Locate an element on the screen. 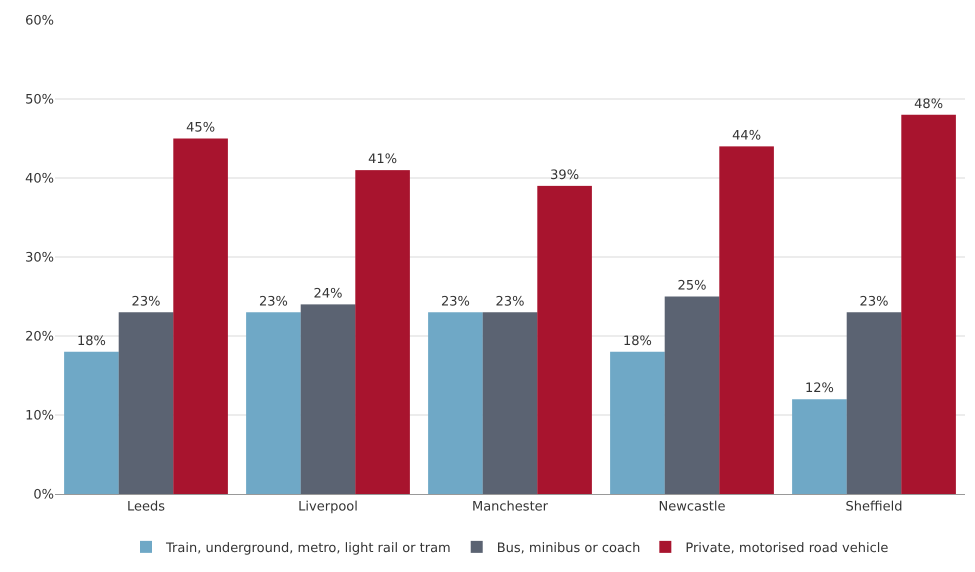 The width and height of the screenshot is (975, 572). y-tick-label: 40% is located at coordinates (39, 179).